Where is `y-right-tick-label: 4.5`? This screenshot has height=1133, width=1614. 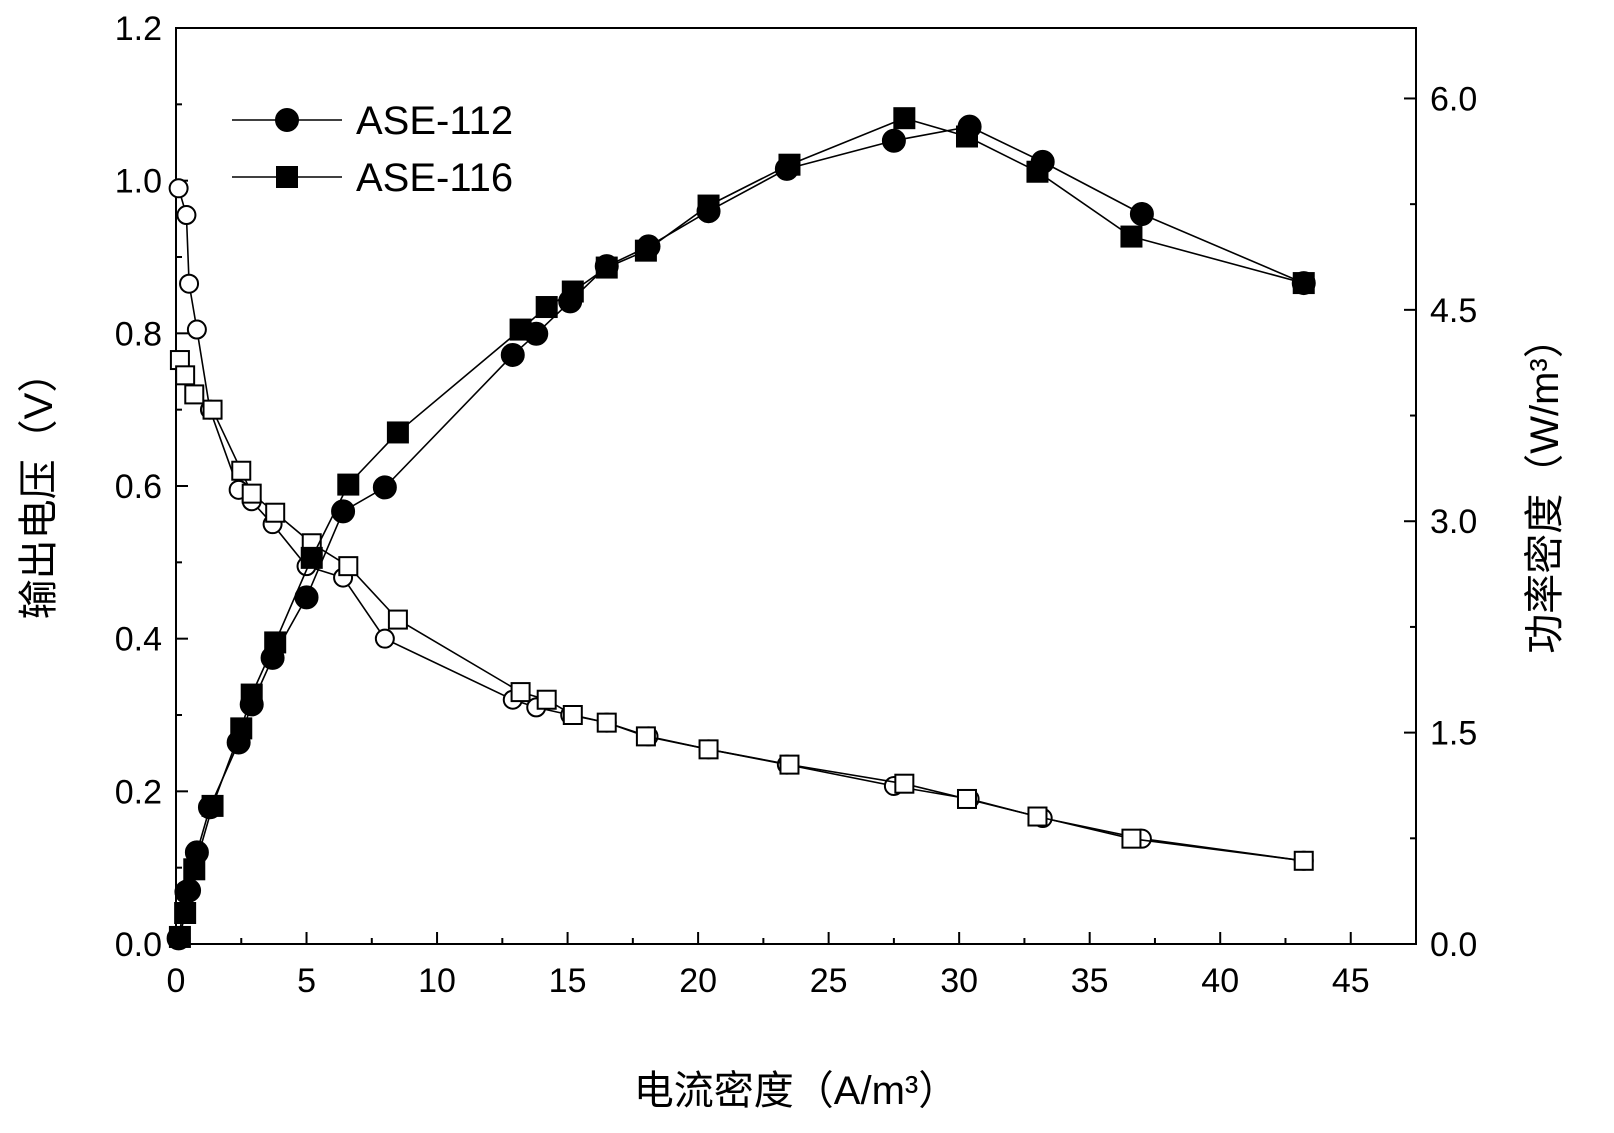
y-right-tick-label: 4.5 is located at coordinates (1453, 311).